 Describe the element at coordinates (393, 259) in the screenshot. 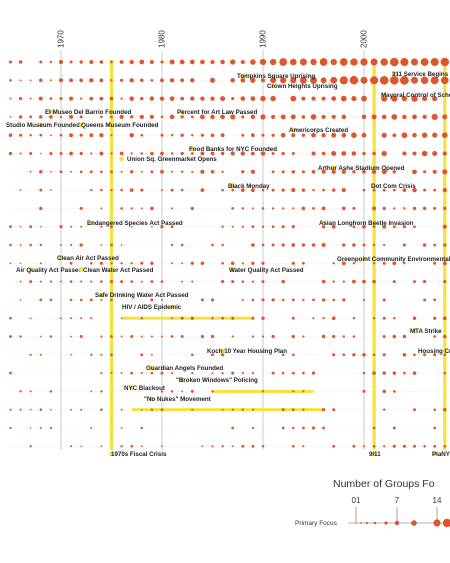

I see `event-label: Greenpoint Community Environmental` at that location.